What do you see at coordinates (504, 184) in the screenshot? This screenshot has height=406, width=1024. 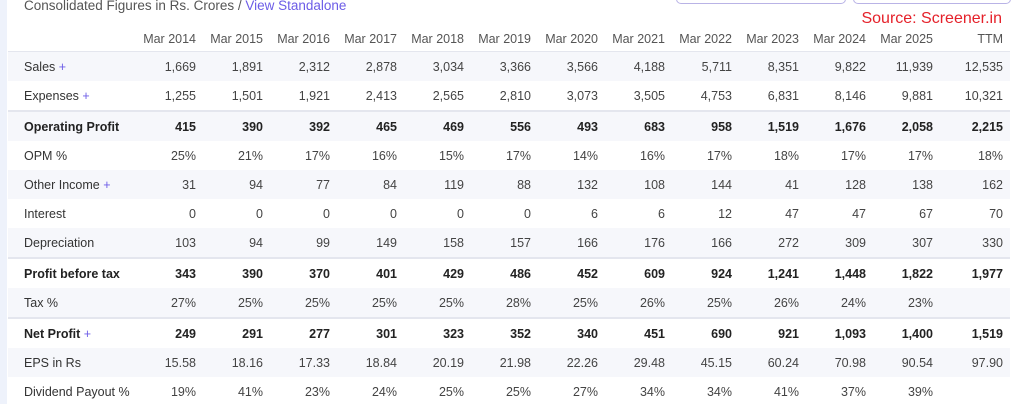 I see `table-cell: 88` at bounding box center [504, 184].